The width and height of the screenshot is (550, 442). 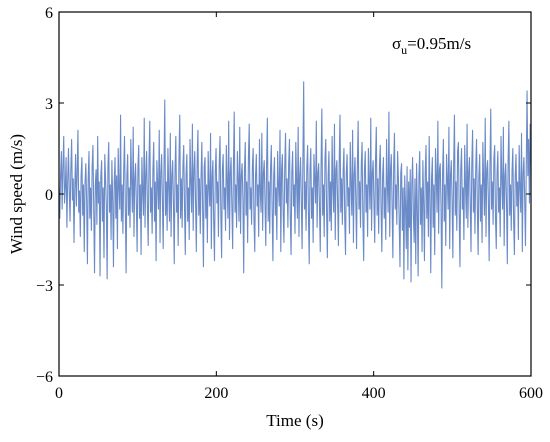 I want to click on y-axis-title: Wind speed (m/s), so click(x=16, y=194).